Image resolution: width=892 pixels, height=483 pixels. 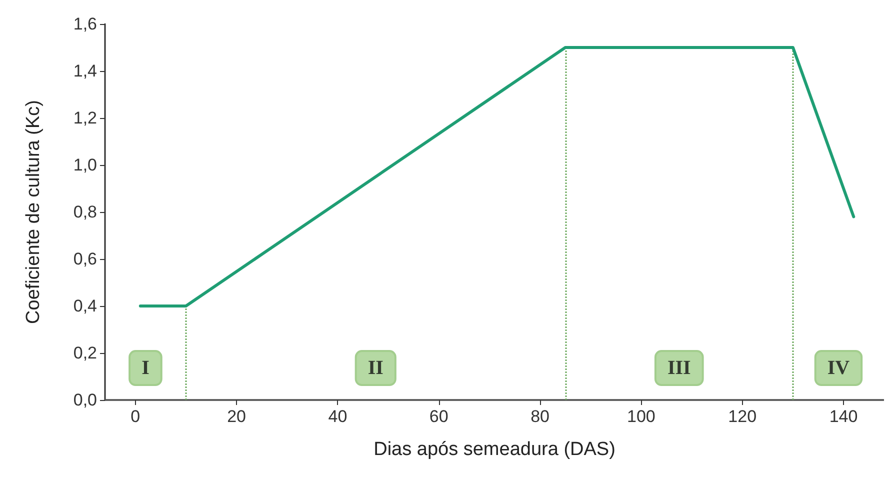 What do you see at coordinates (679, 368) in the screenshot?
I see `annotation: III` at bounding box center [679, 368].